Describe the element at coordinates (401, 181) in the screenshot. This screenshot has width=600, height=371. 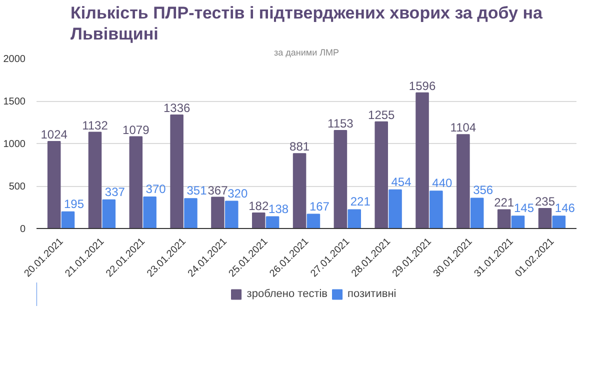
I see `data-label: 454` at that location.